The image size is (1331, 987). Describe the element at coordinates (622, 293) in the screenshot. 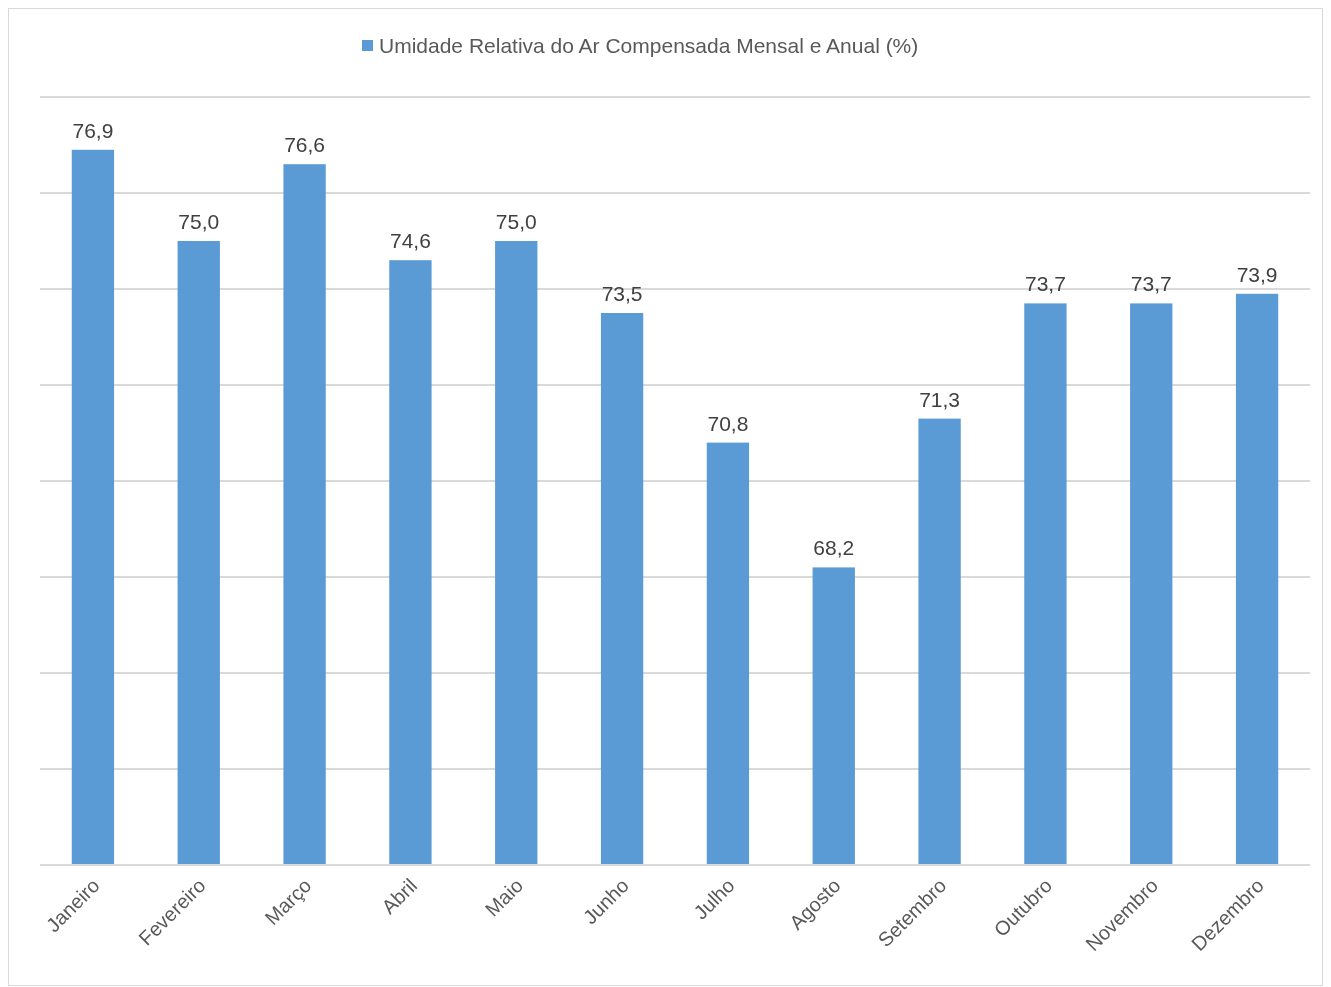

I see `data-label: 73,5` at that location.